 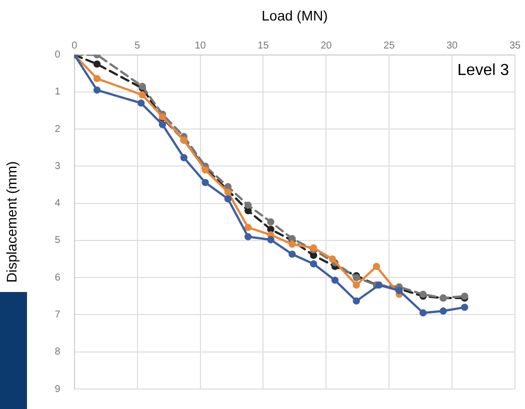 What do you see at coordinates (75, 46) in the screenshot?
I see `x-tick-label: 0` at bounding box center [75, 46].